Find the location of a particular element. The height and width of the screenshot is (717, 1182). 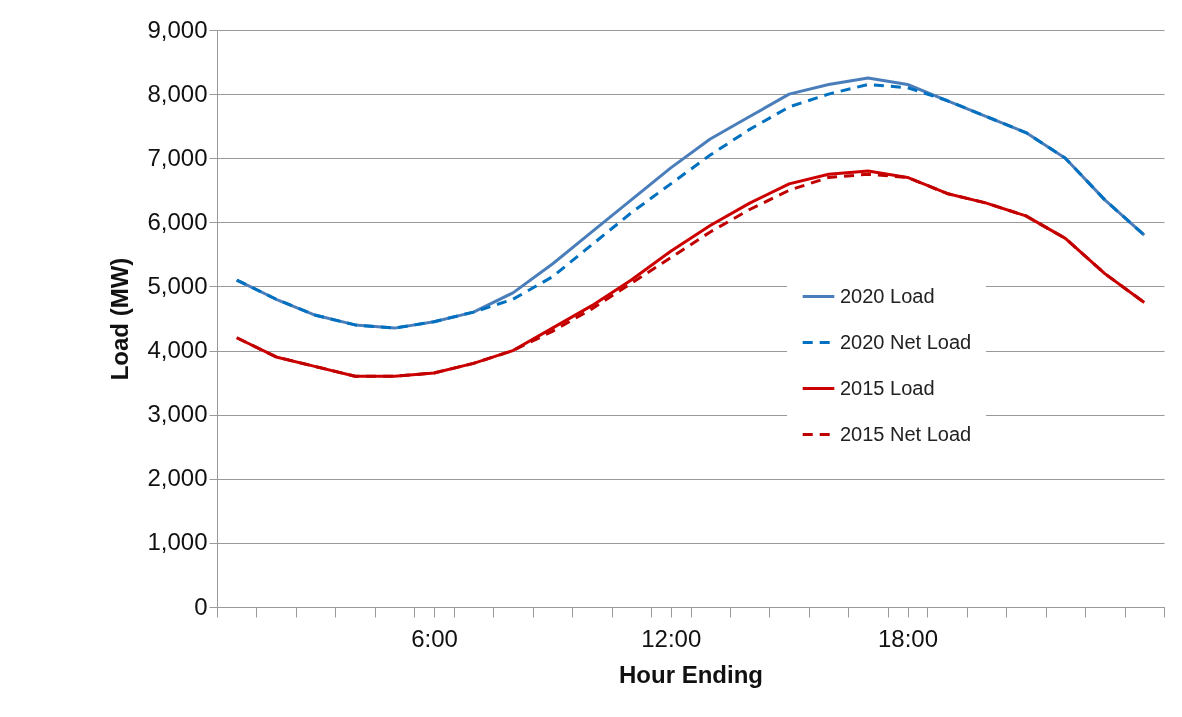

y-axis-title: Load (MW) is located at coordinates (120, 319).